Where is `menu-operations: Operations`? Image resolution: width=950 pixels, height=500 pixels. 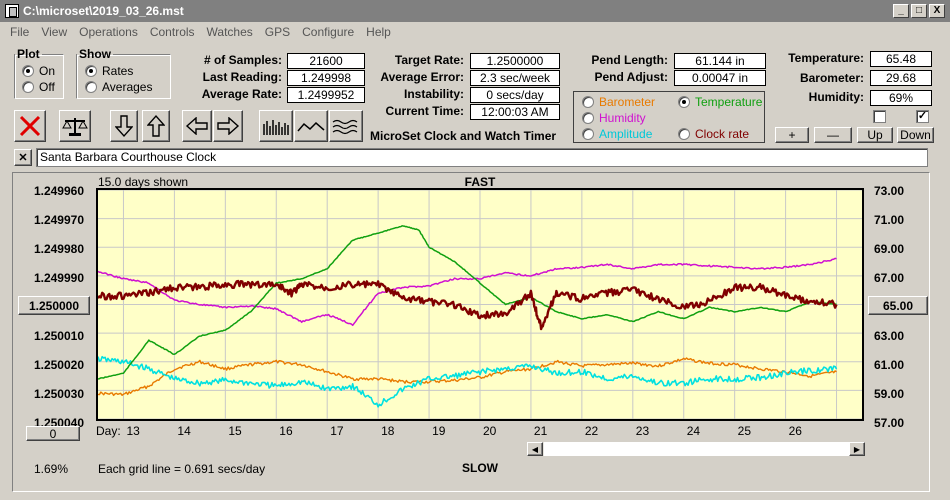
menu-operations: Operations is located at coordinates (108, 32).